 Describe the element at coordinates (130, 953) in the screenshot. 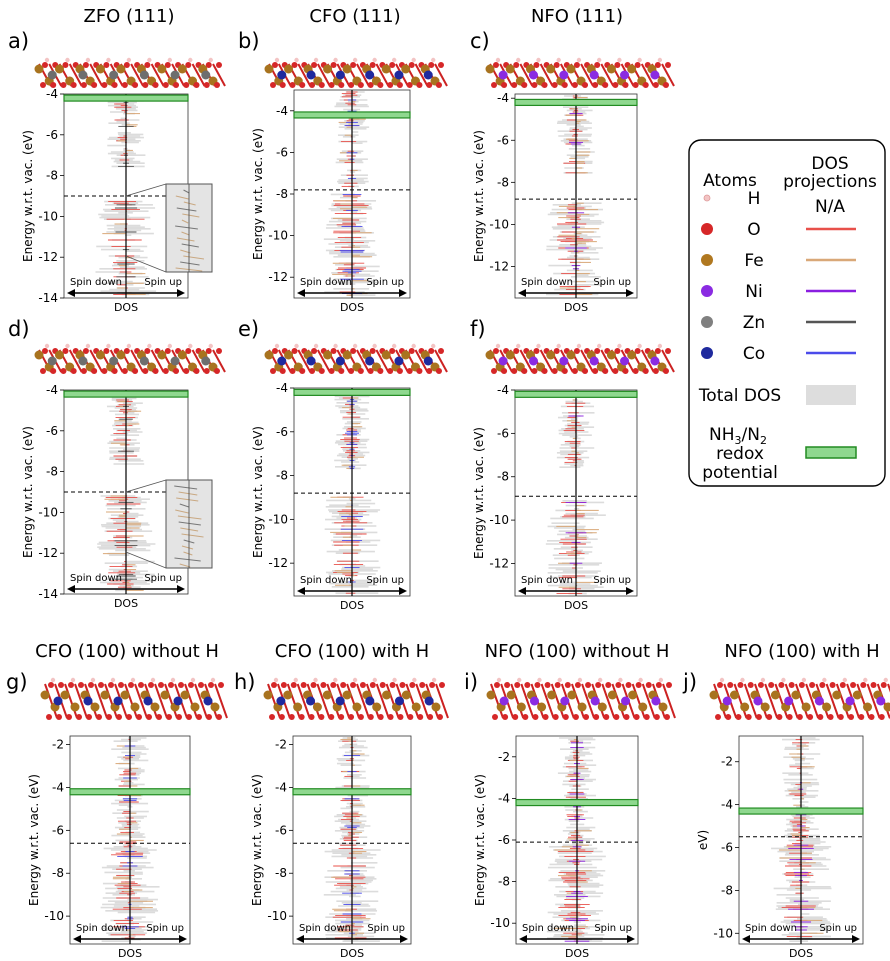

I see `xlabel-g: DOS` at that location.